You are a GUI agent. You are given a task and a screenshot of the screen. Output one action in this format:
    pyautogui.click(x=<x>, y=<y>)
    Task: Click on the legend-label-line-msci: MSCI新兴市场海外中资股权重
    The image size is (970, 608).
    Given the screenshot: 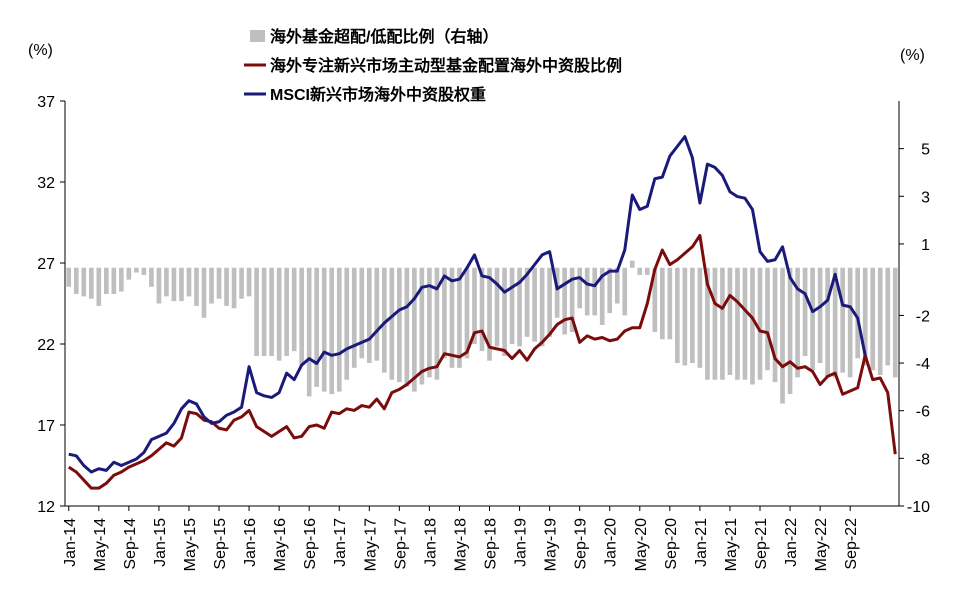 What is the action you would take?
    pyautogui.click(x=378, y=94)
    